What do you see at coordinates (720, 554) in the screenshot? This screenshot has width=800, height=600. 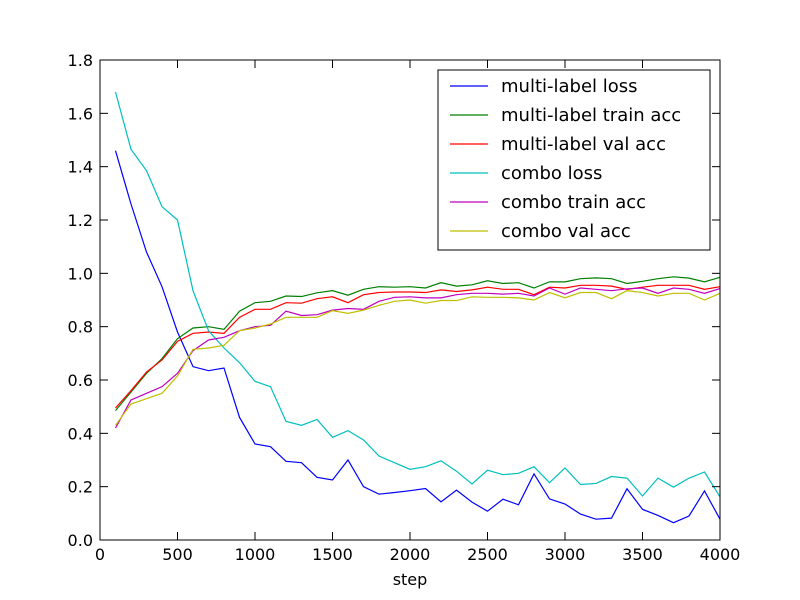 I see `x-tick-label: 4000` at bounding box center [720, 554].